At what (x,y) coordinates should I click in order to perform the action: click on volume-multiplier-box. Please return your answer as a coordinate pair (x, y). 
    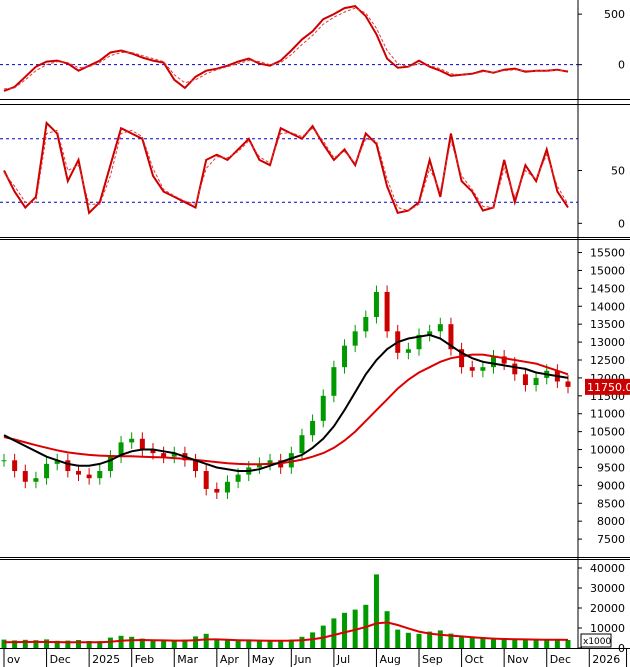
    Looking at the image, I should click on (596, 640).